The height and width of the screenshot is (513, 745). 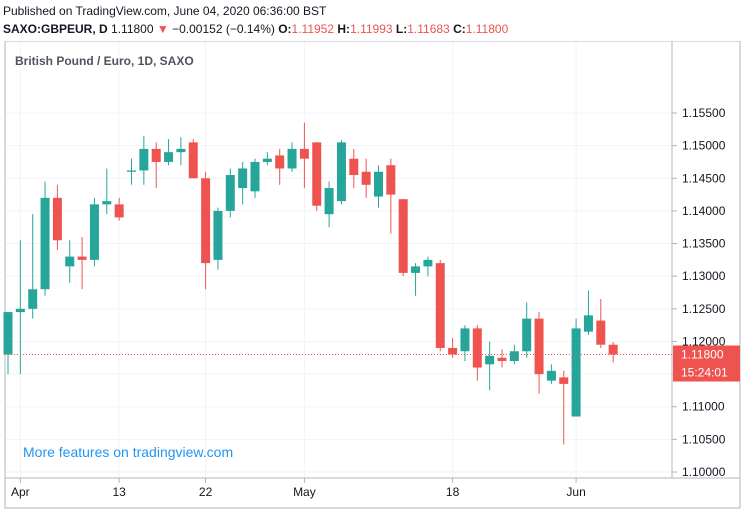 What do you see at coordinates (704, 113) in the screenshot?
I see `ytick-label: 1.15500` at bounding box center [704, 113].